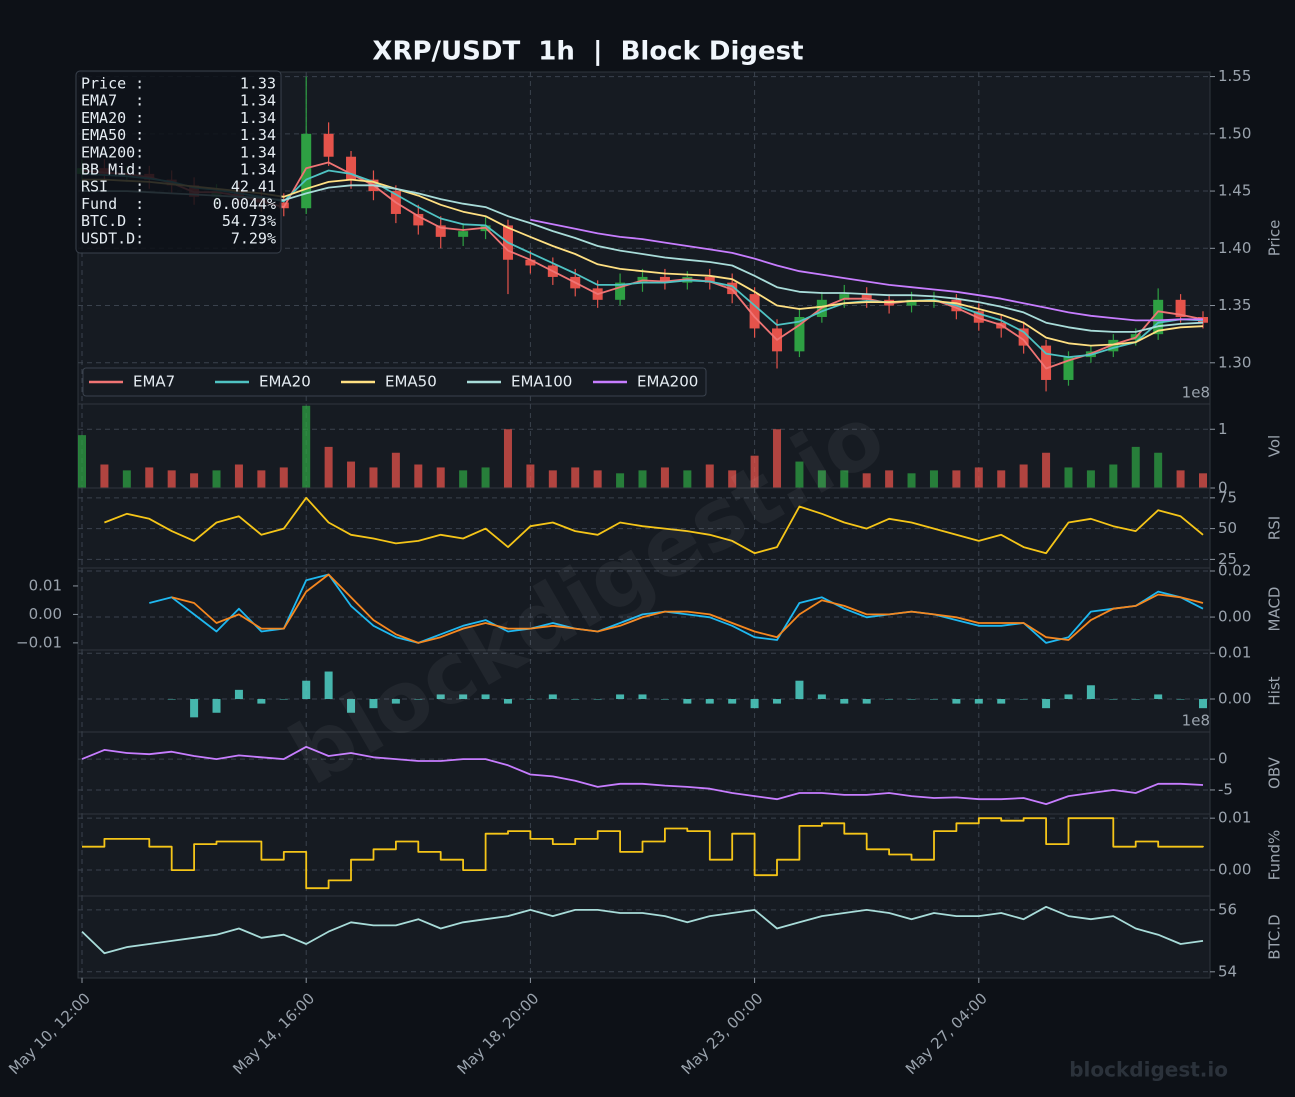 Image resolution: width=1295 pixels, height=1097 pixels. I want to click on y-axis-label: RSI, so click(1275, 528).